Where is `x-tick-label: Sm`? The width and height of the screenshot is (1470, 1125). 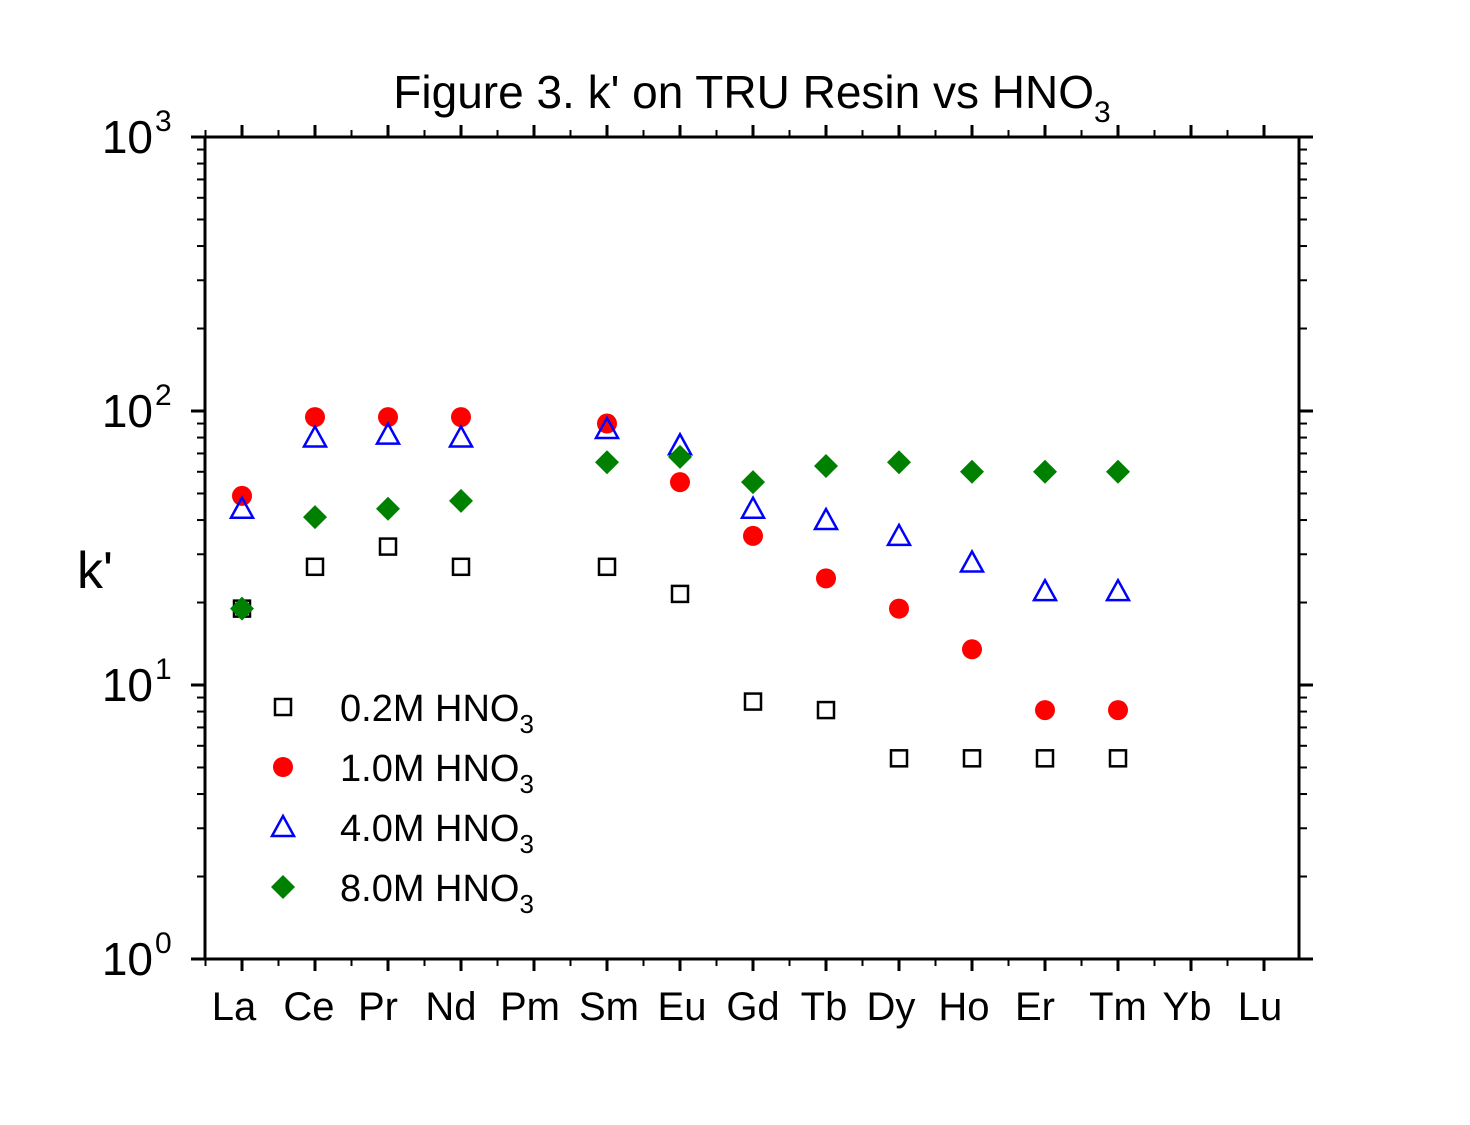
x-tick-label: Sm is located at coordinates (609, 1007).